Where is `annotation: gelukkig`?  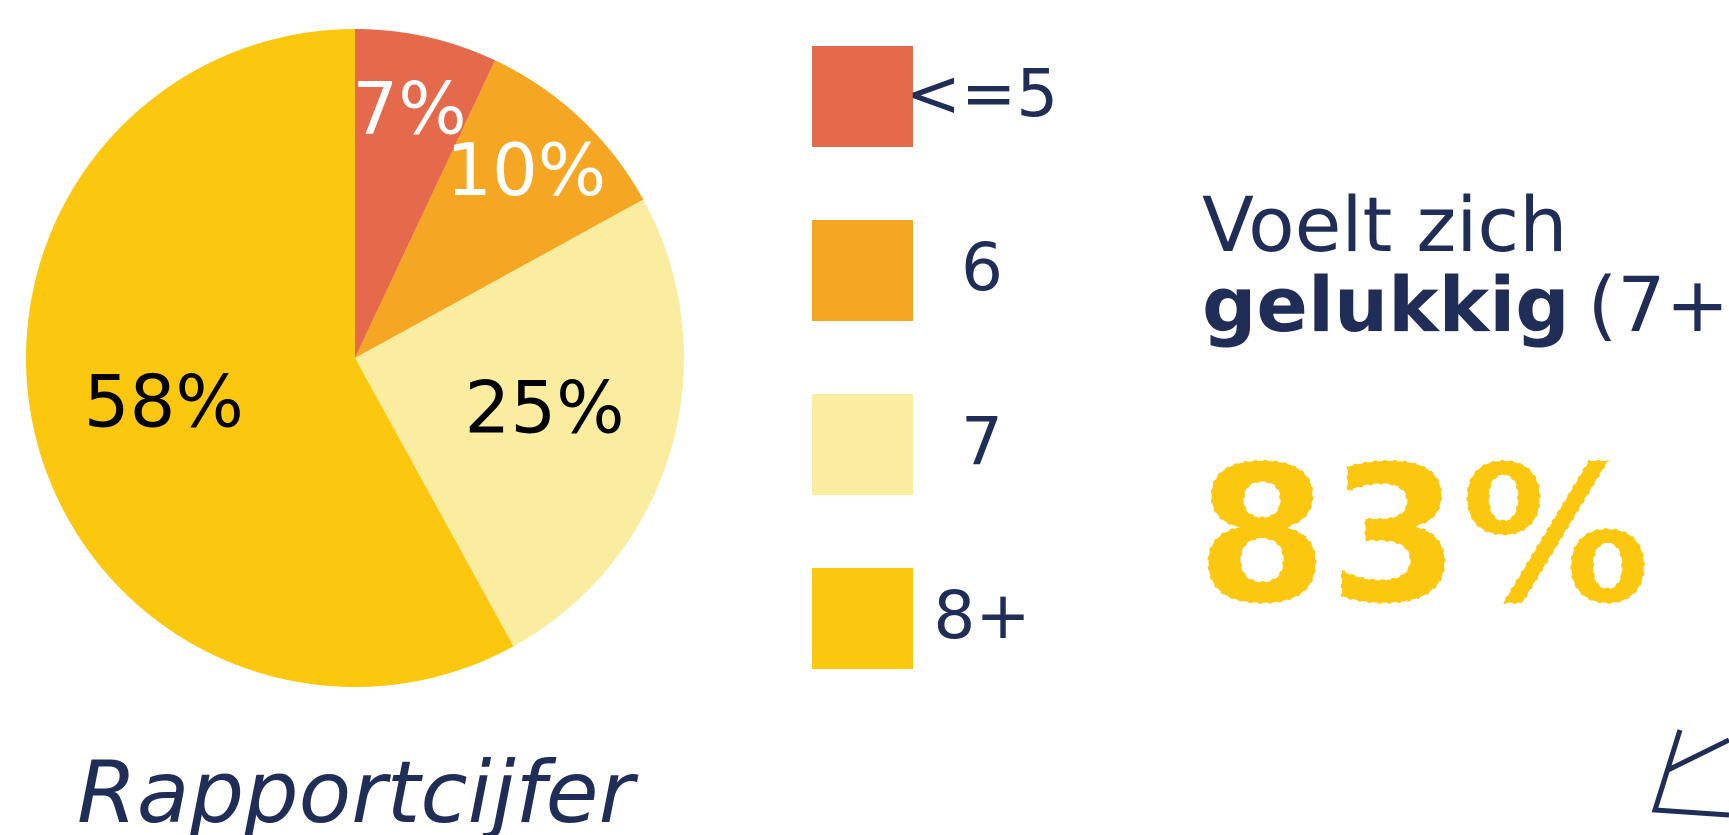
annotation: gelukkig is located at coordinates (1386, 304).